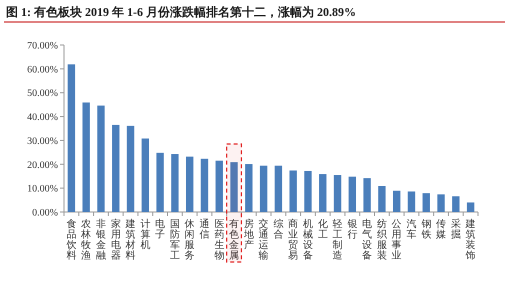  What do you see at coordinates (42, 70) in the screenshot?
I see `y-tick-label: 60.00%` at bounding box center [42, 70].